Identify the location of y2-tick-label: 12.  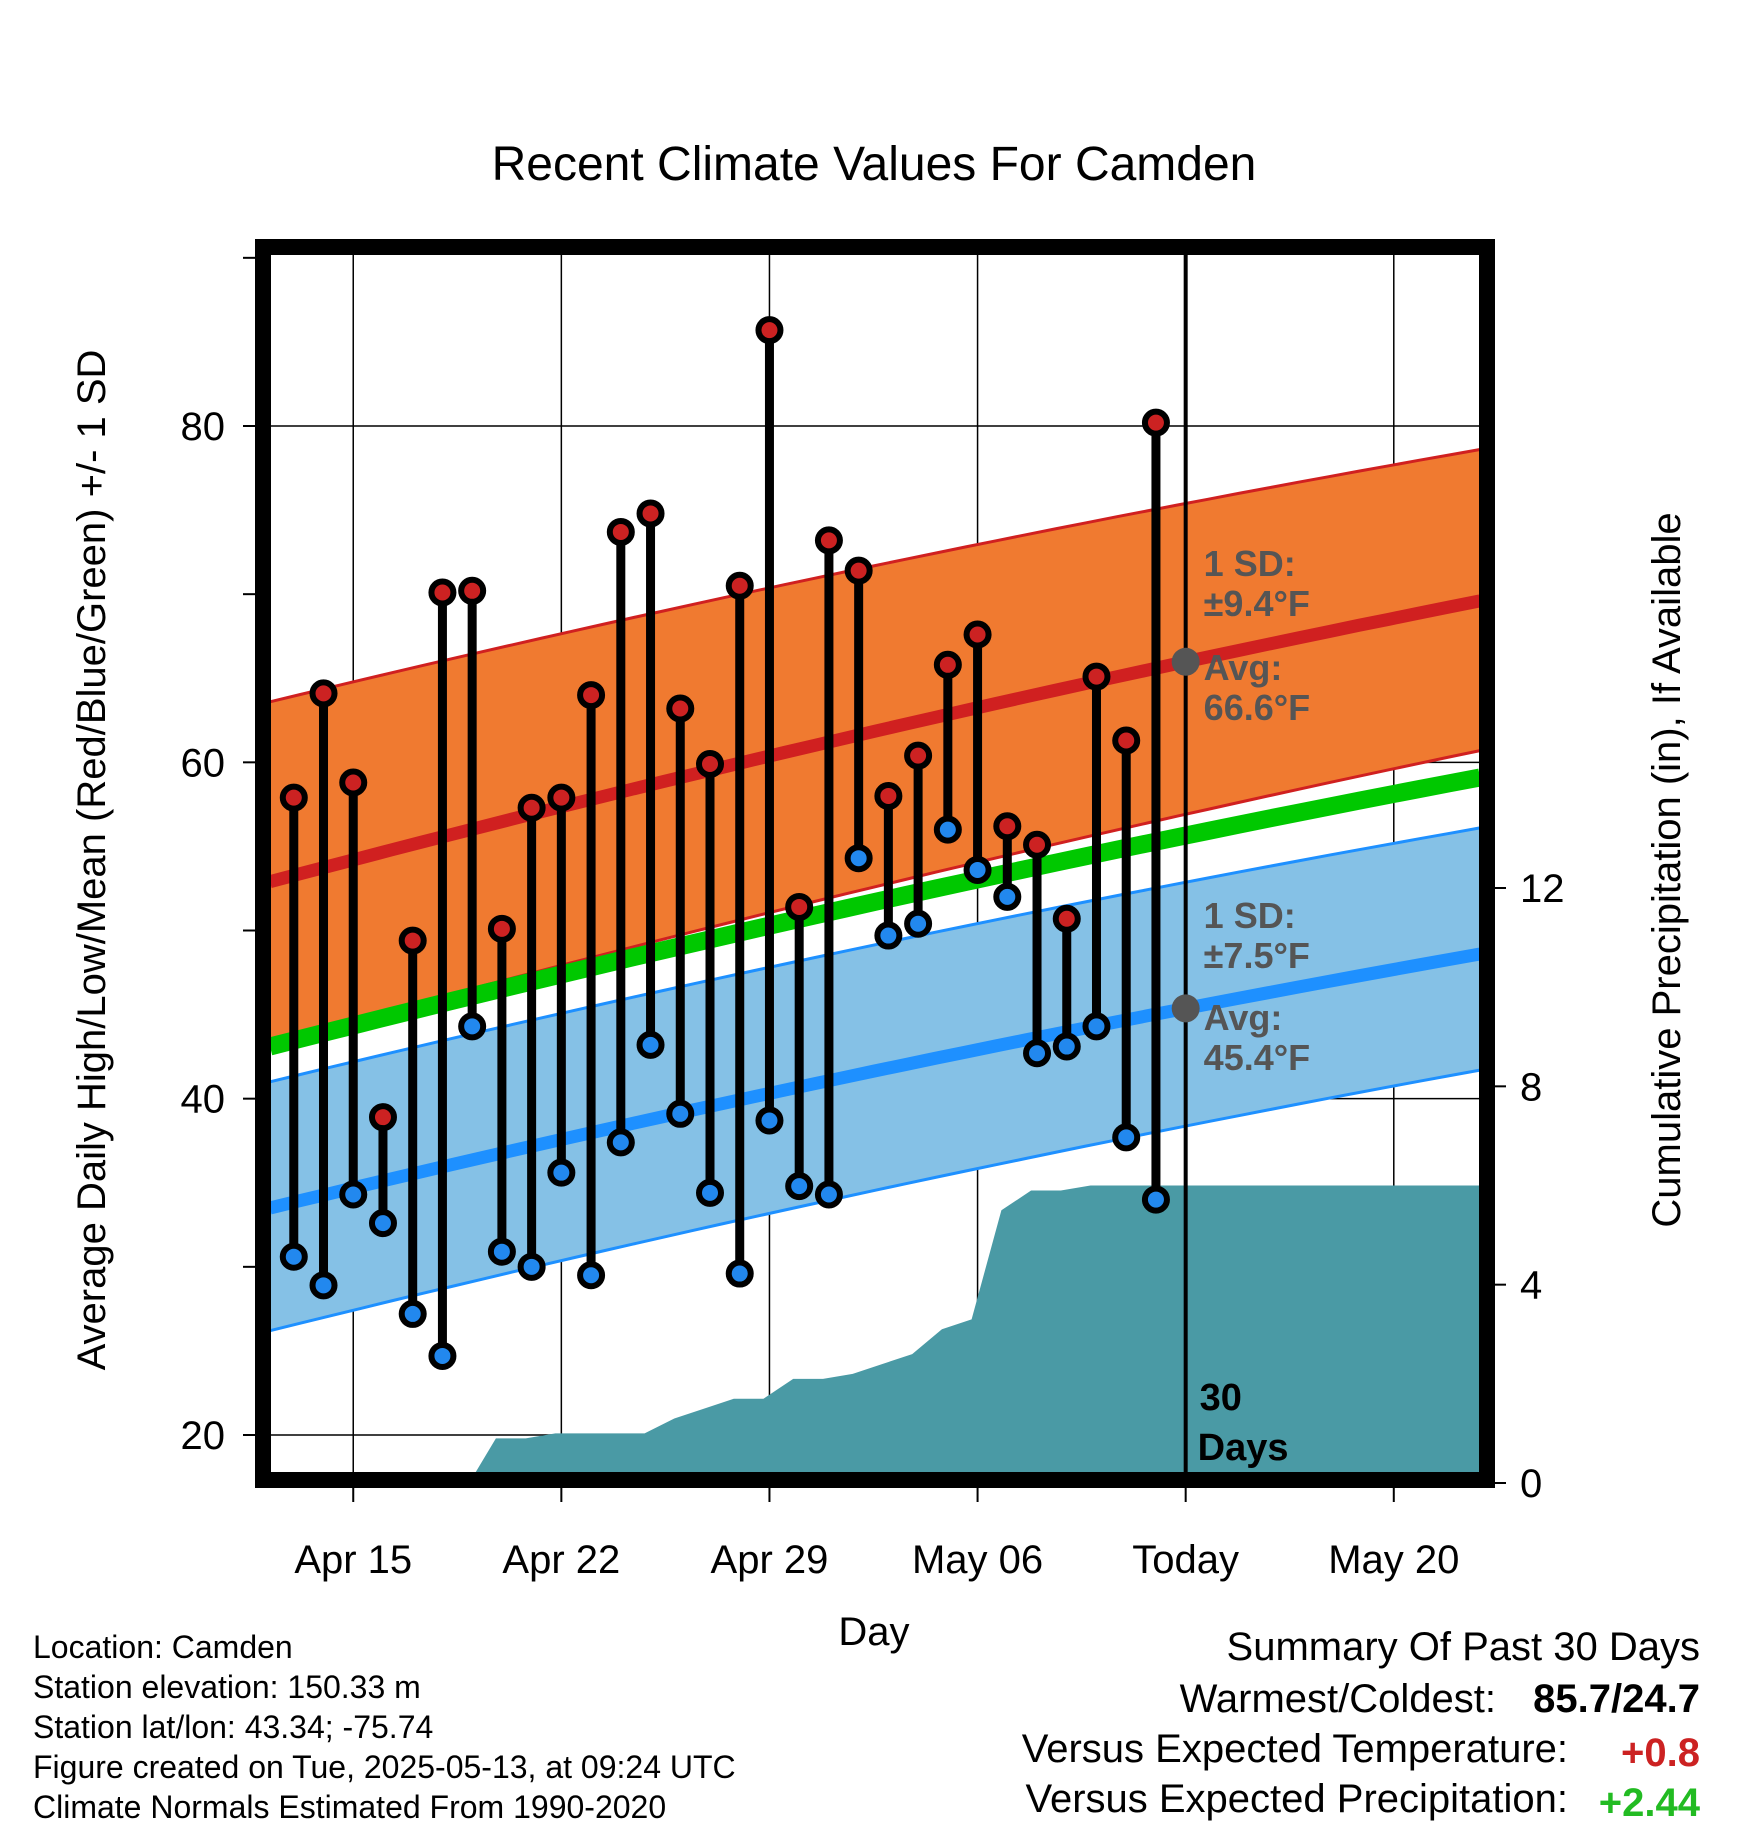
(1542, 889).